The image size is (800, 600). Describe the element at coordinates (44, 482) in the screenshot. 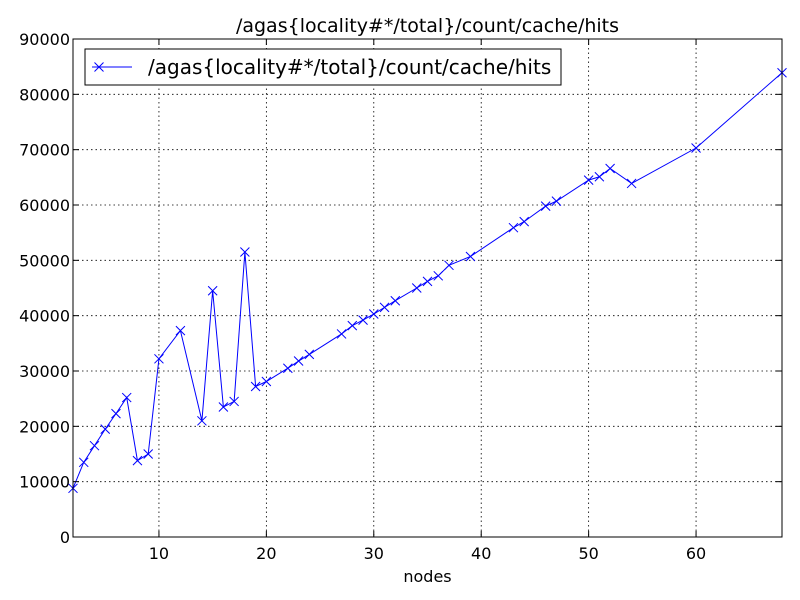

I see `y-tick-label: 10000` at that location.